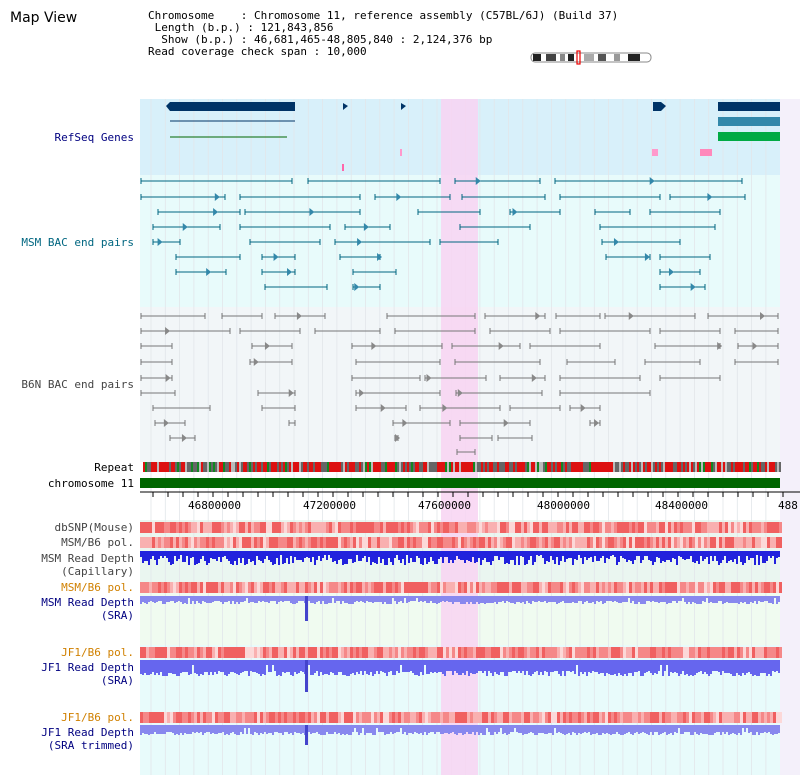  What do you see at coordinates (90, 483) in the screenshot?
I see `track-label-chromosome: chromosome 11` at bounding box center [90, 483].